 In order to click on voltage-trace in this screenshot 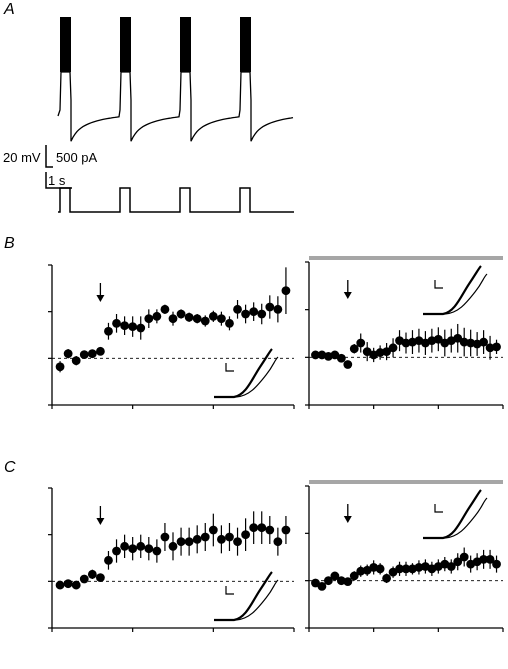, I will do `click(175, 106)`.